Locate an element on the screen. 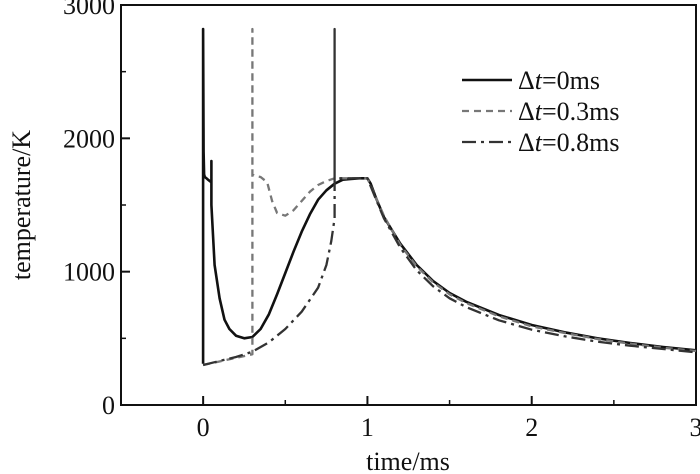 This screenshot has height=474, width=700. y-tick-label: 1000 is located at coordinates (89, 272).